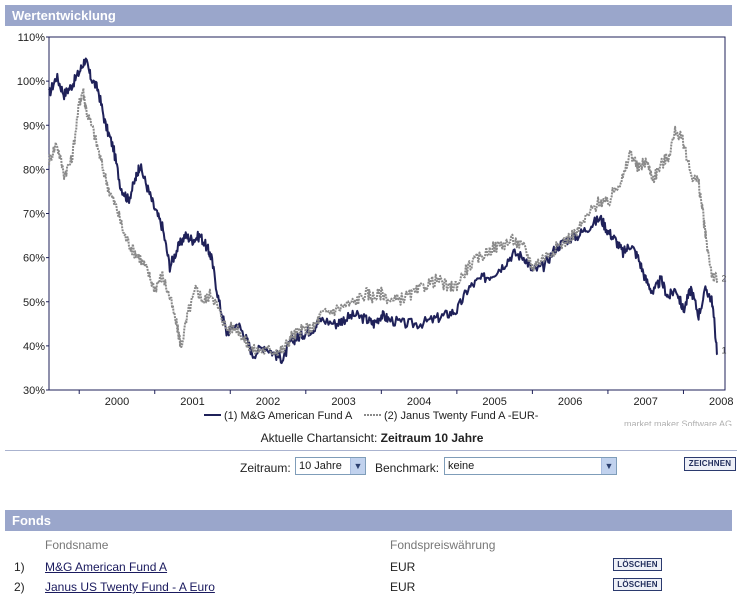 The height and width of the screenshot is (613, 744). What do you see at coordinates (34, 303) in the screenshot?
I see `y-tick-label: 50%` at bounding box center [34, 303].